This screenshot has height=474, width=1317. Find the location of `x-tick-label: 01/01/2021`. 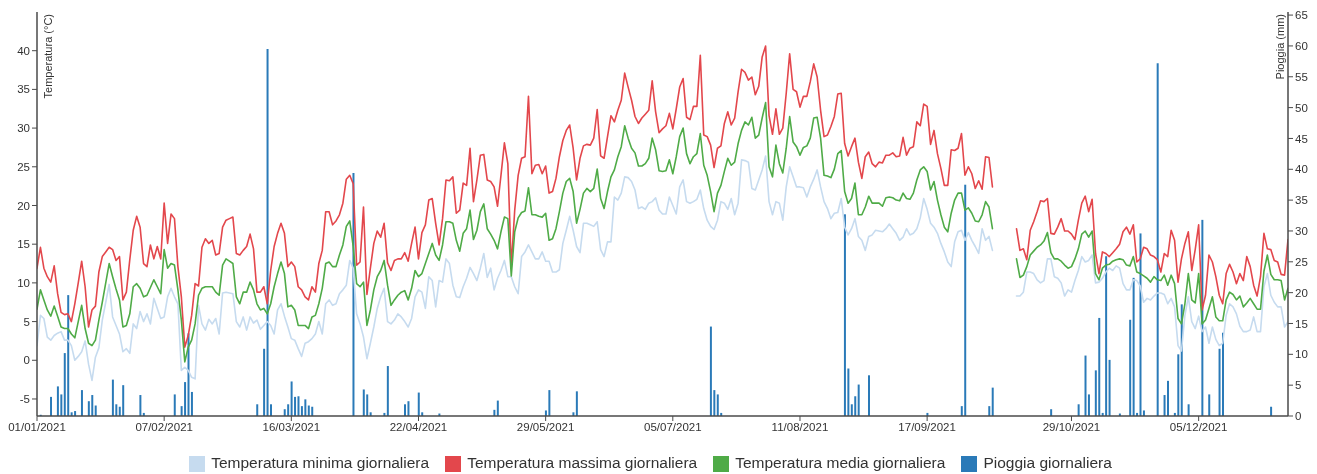

x-tick-label: 01/01/2021 is located at coordinates (37, 427).